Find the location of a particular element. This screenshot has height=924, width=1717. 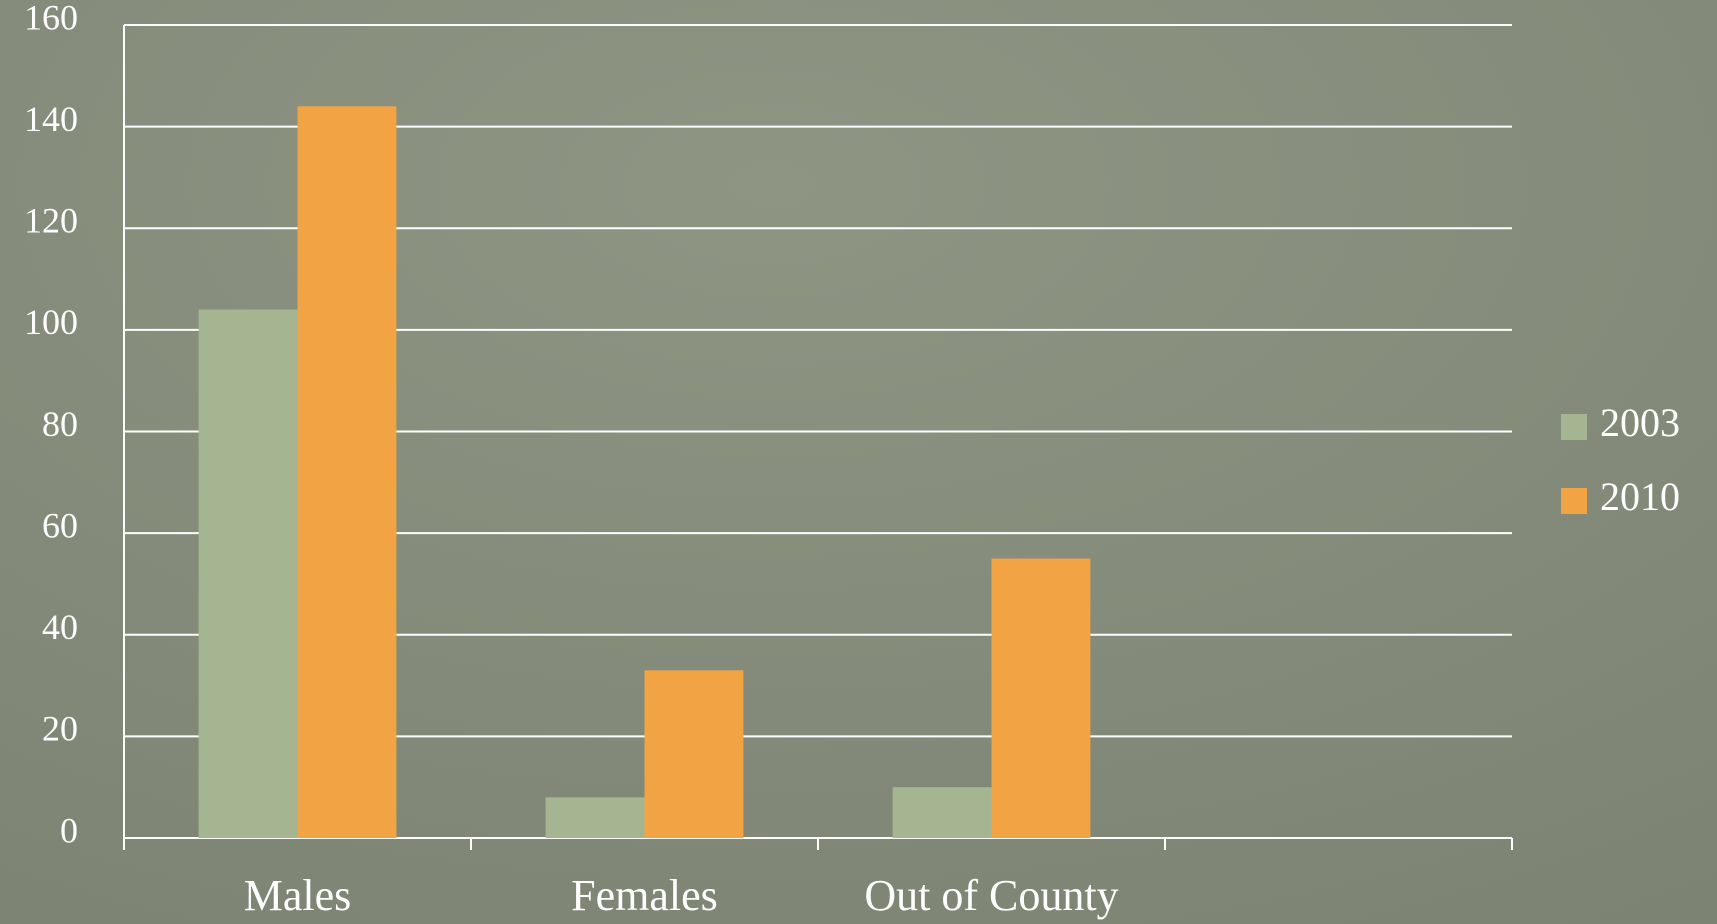

y-tick-label: 80 is located at coordinates (60, 424).